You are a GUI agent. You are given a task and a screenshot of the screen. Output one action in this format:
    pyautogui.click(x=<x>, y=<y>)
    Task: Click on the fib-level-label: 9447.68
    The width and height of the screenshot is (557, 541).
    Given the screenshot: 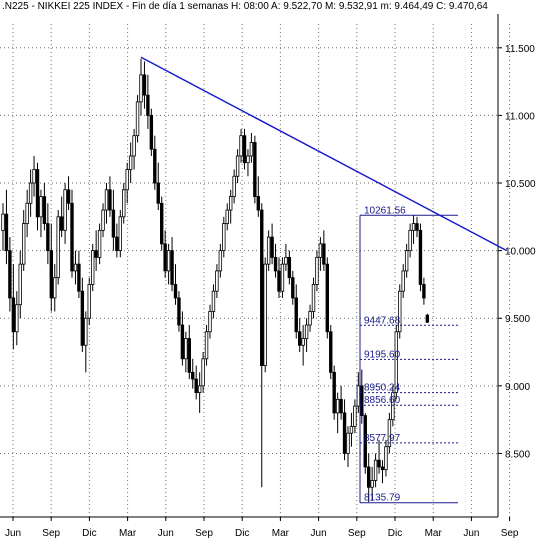 What is the action you would take?
    pyautogui.click(x=382, y=320)
    